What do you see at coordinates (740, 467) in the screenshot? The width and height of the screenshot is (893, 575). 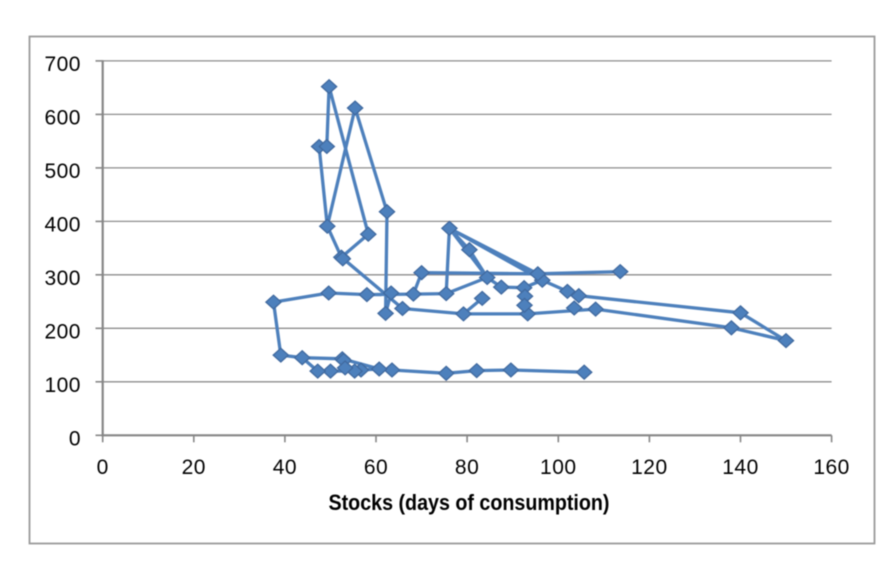 I see `svg-text: 140` at bounding box center [740, 467].